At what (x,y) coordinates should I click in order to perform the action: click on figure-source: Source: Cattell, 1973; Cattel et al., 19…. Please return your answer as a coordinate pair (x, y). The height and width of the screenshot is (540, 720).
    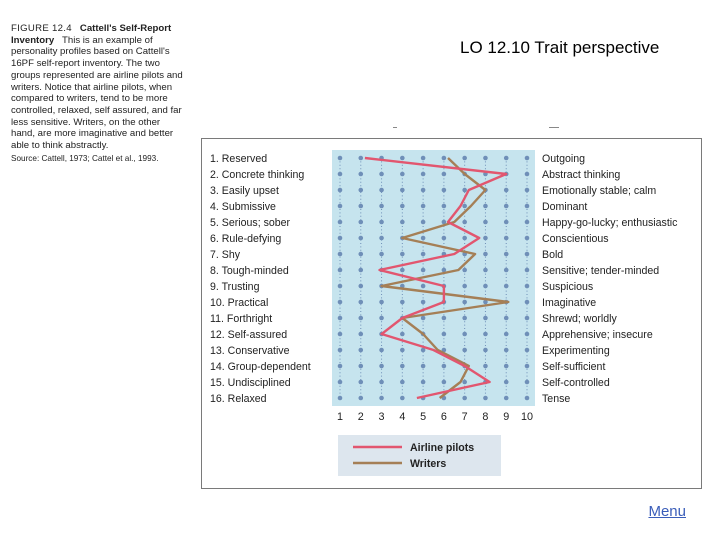
    Looking at the image, I should click on (85, 158).